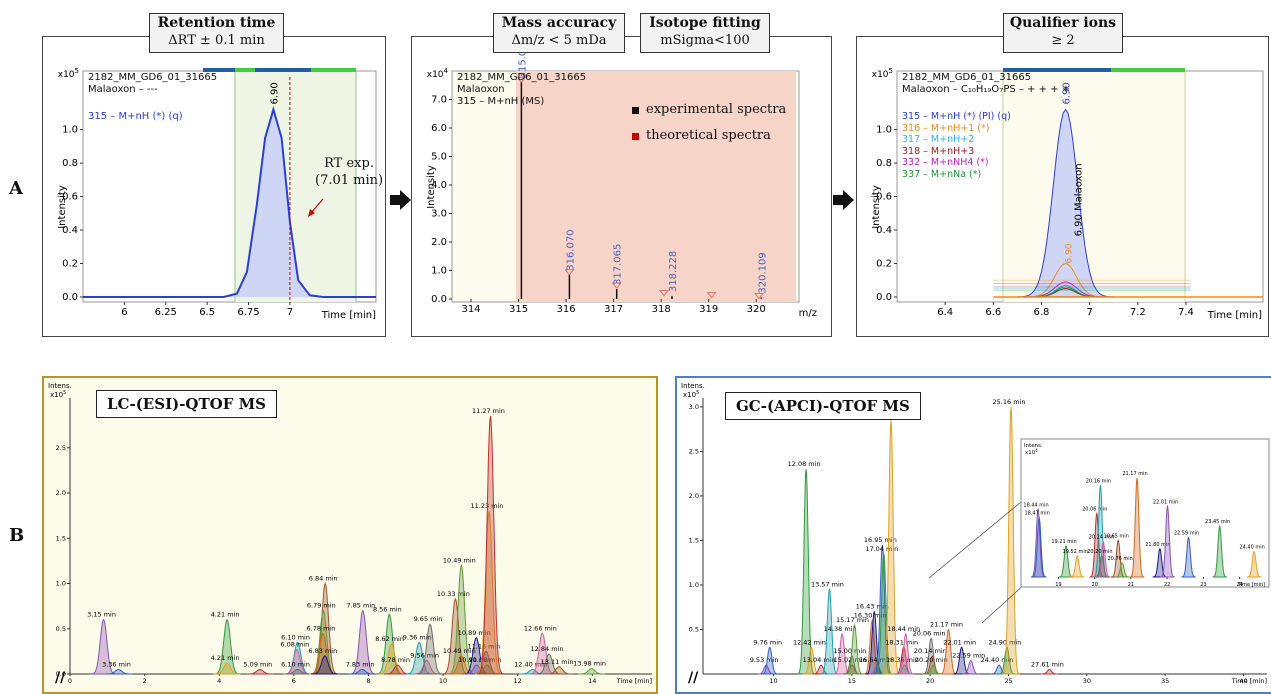 Image resolution: width=1271 pixels, height=694 pixels. I want to click on x-tick-label: 25, so click(1008, 681).